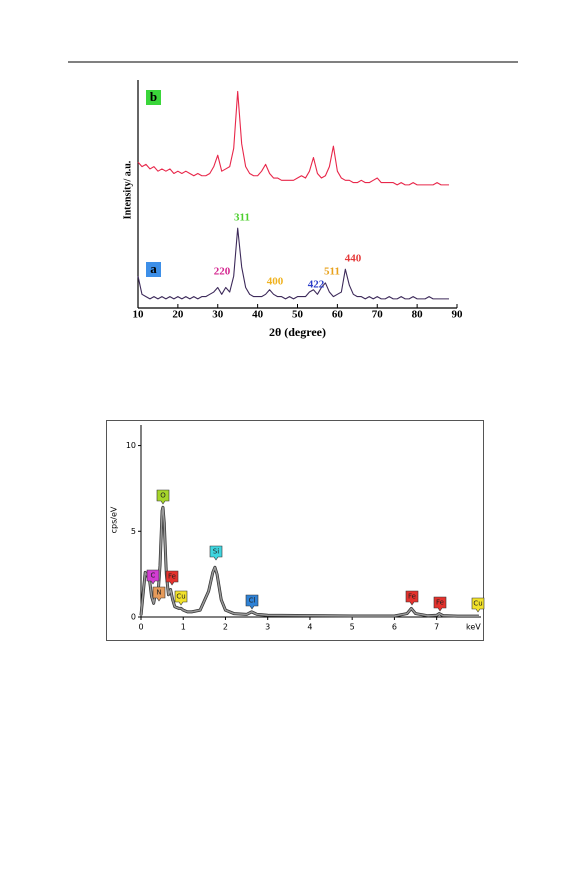 This screenshot has height=888, width=585. I want to click on x-tick-label: 30, so click(218, 315).